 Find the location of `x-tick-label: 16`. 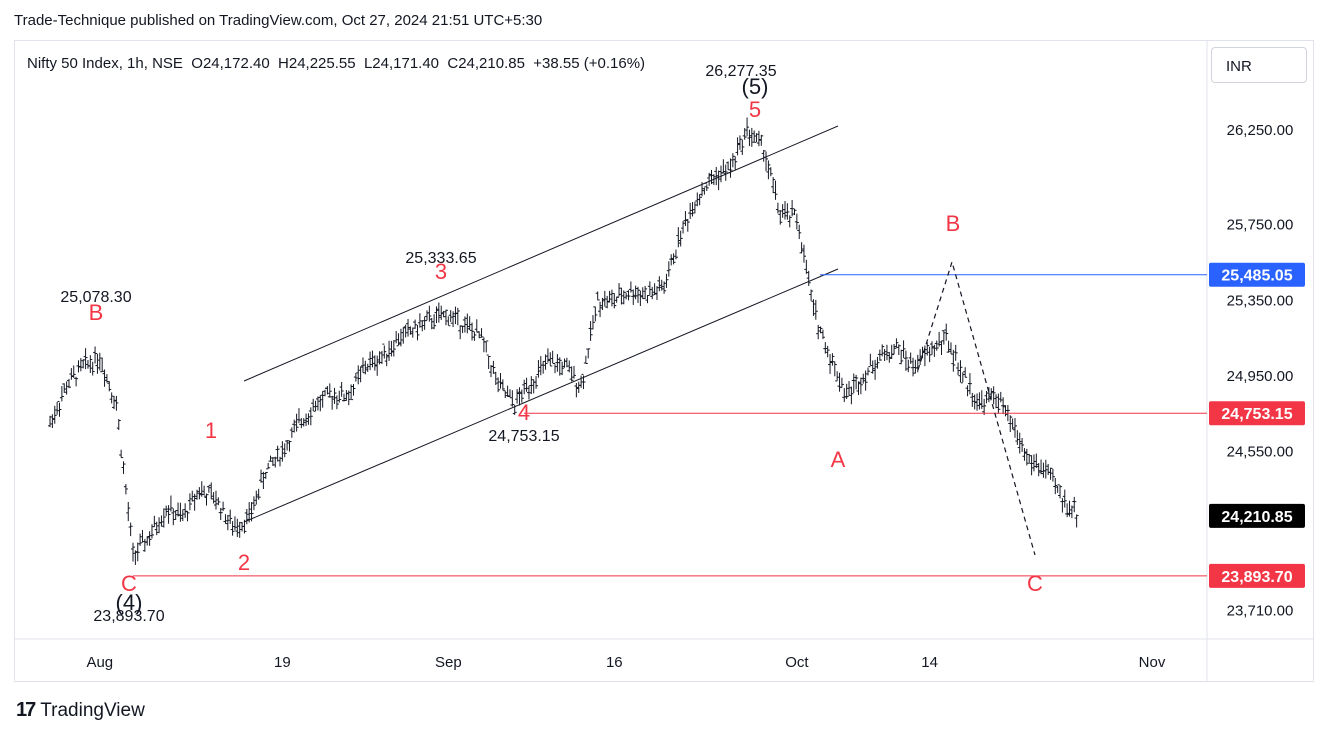

x-tick-label: 16 is located at coordinates (614, 662).